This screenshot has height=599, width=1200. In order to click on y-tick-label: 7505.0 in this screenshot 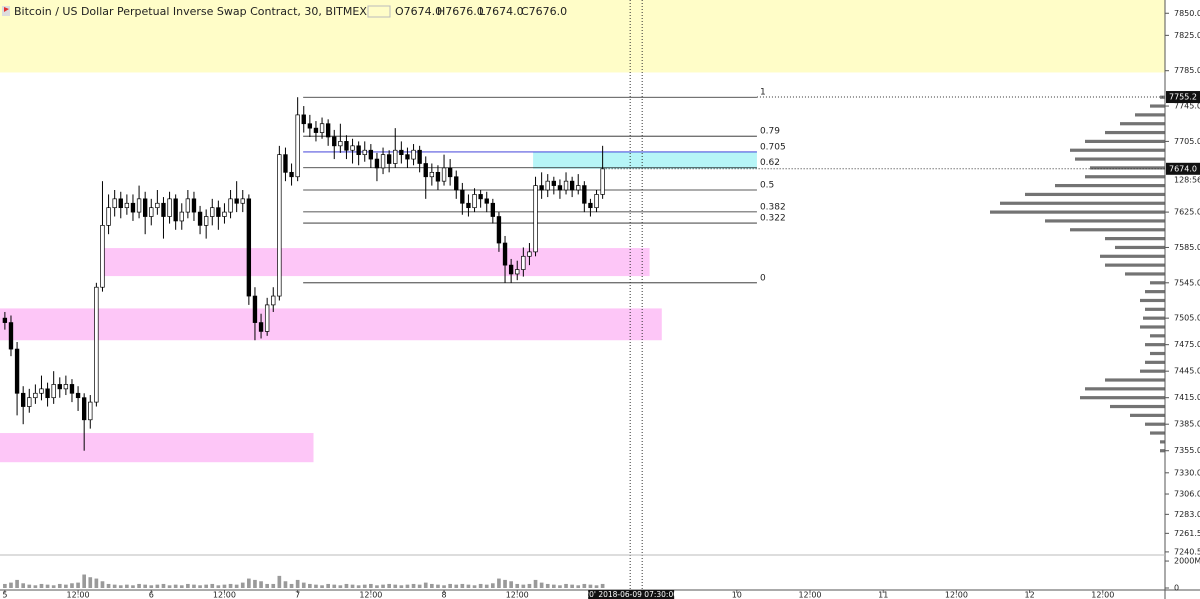, I will do `click(1187, 318)`.